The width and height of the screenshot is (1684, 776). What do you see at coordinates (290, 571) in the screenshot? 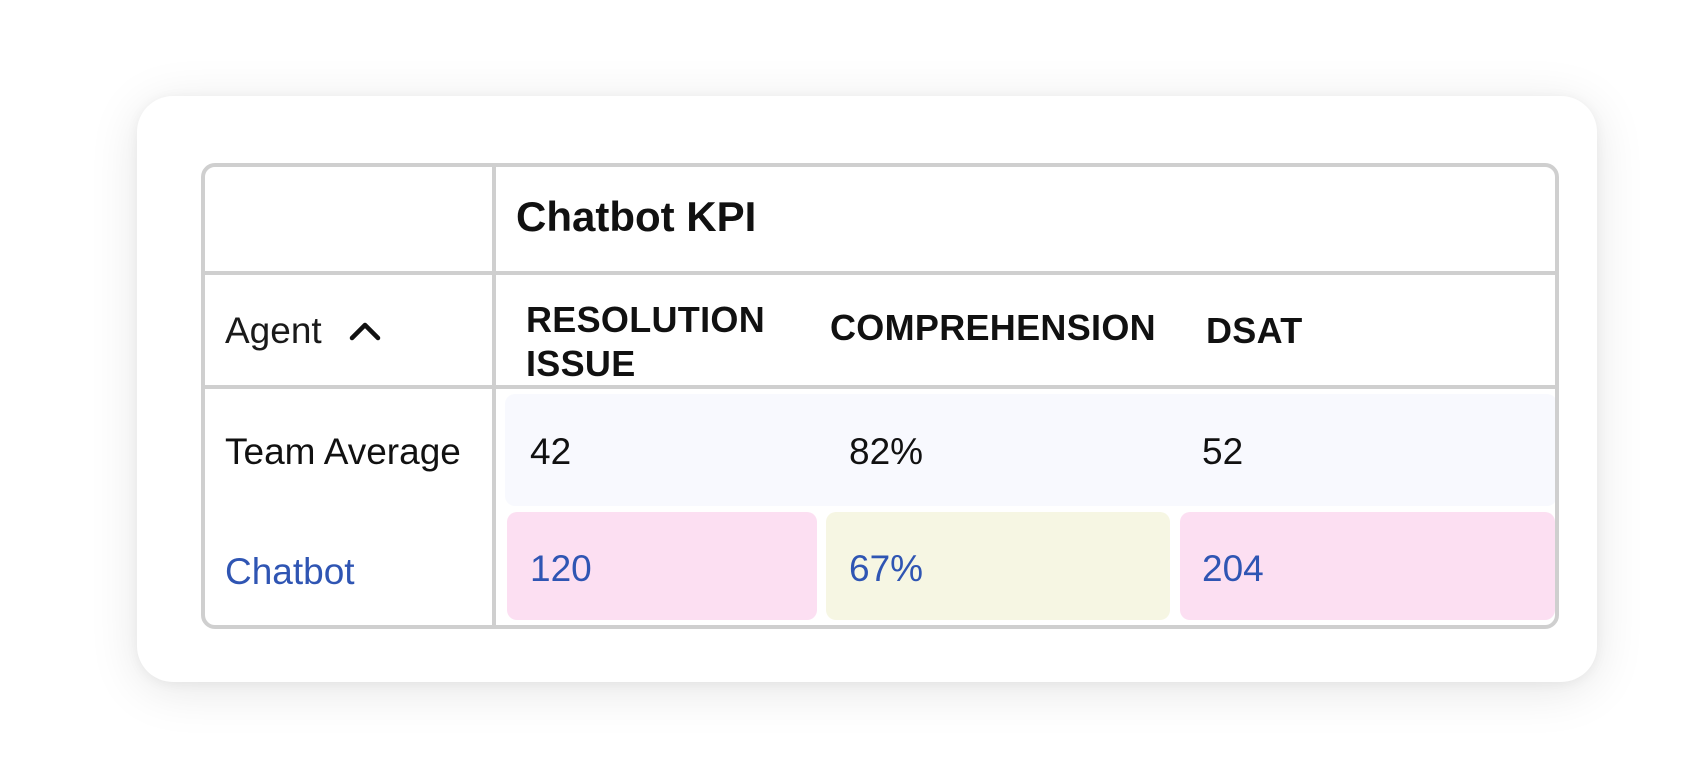
I see `row-label-chatbot-link: Chatbot` at bounding box center [290, 571].